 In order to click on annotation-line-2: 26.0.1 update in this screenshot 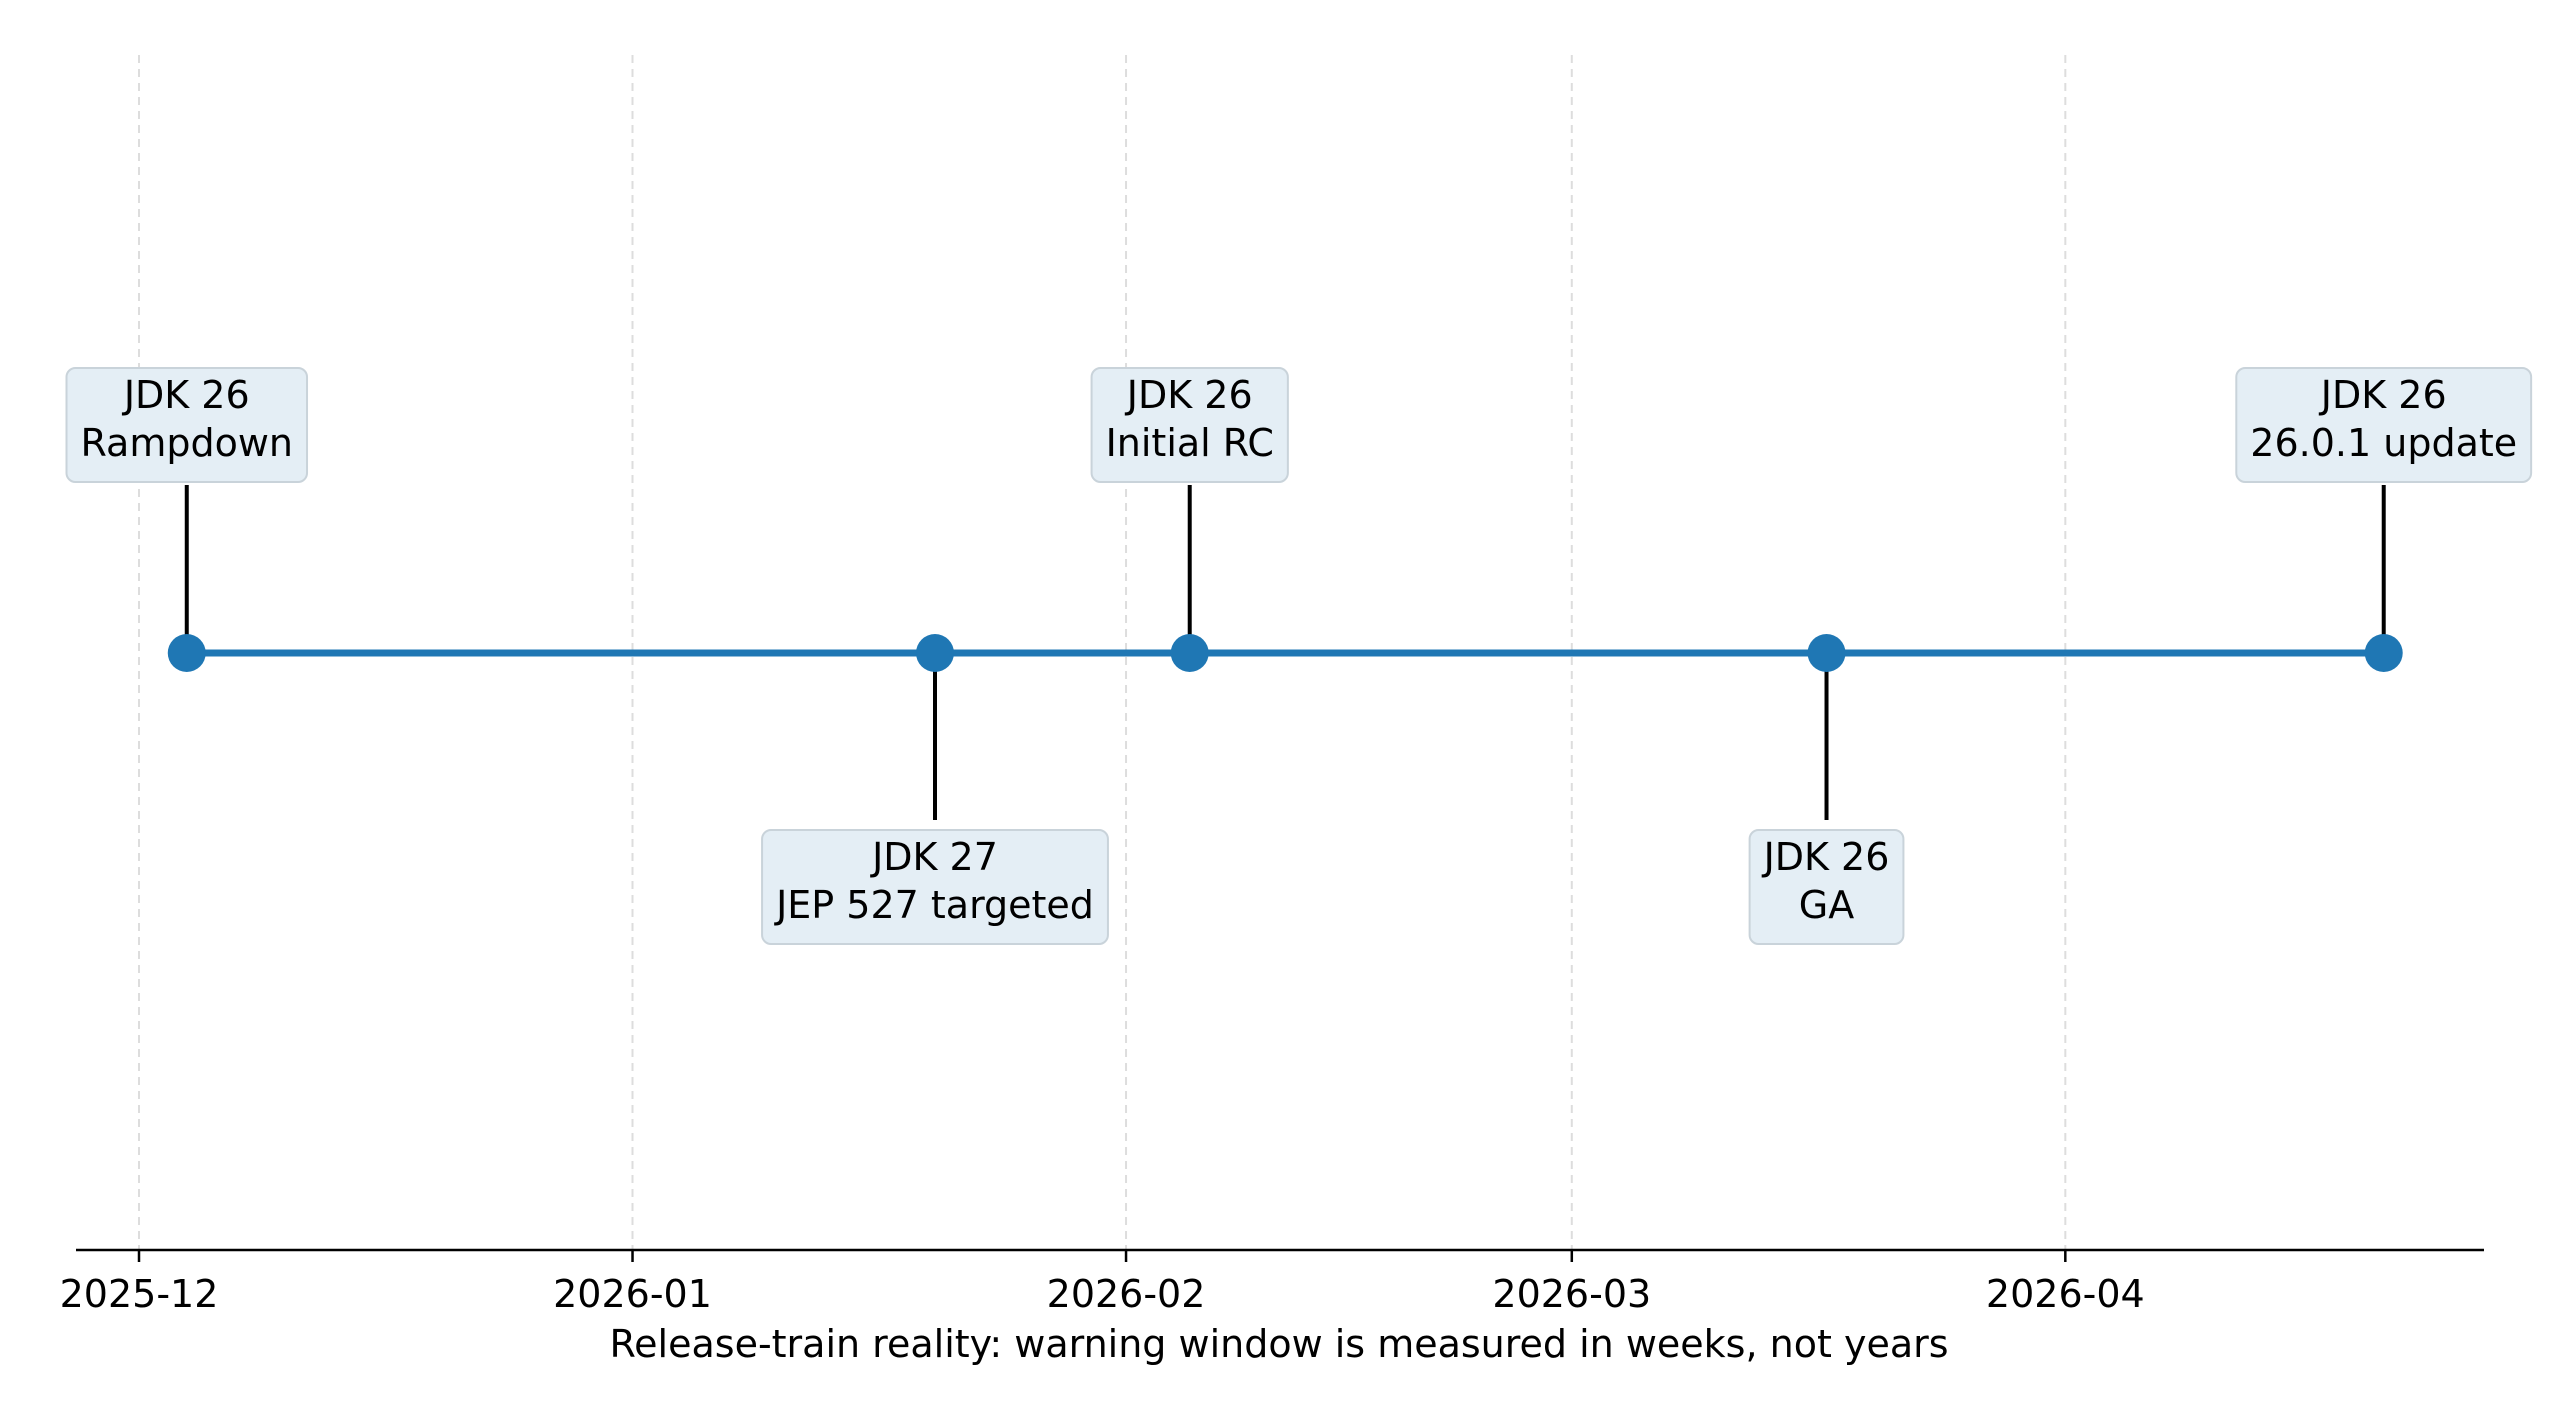, I will do `click(2383, 443)`.